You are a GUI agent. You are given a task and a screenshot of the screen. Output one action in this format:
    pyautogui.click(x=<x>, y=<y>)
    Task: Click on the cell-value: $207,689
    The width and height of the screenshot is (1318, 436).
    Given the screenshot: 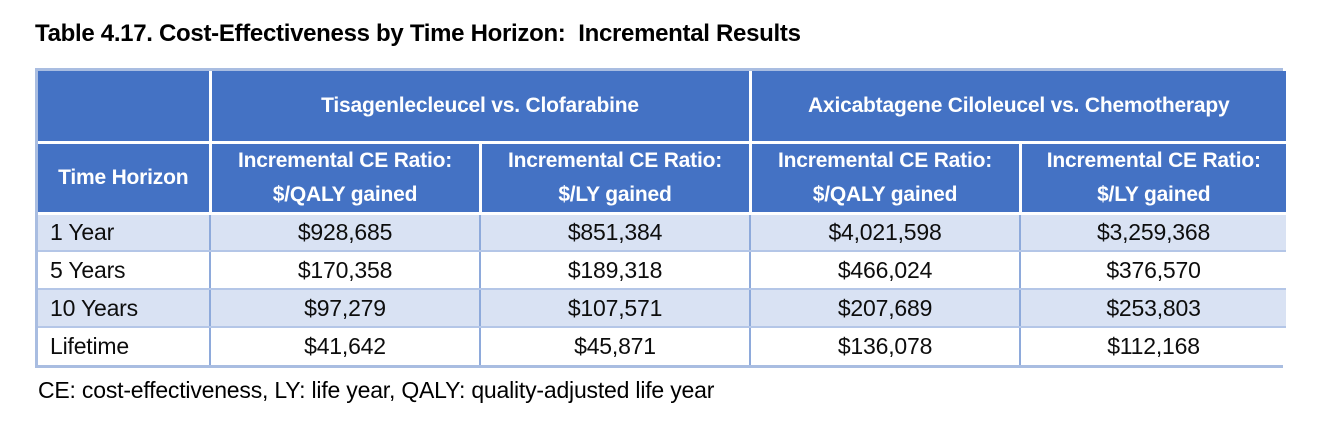 What is the action you would take?
    pyautogui.click(x=885, y=308)
    